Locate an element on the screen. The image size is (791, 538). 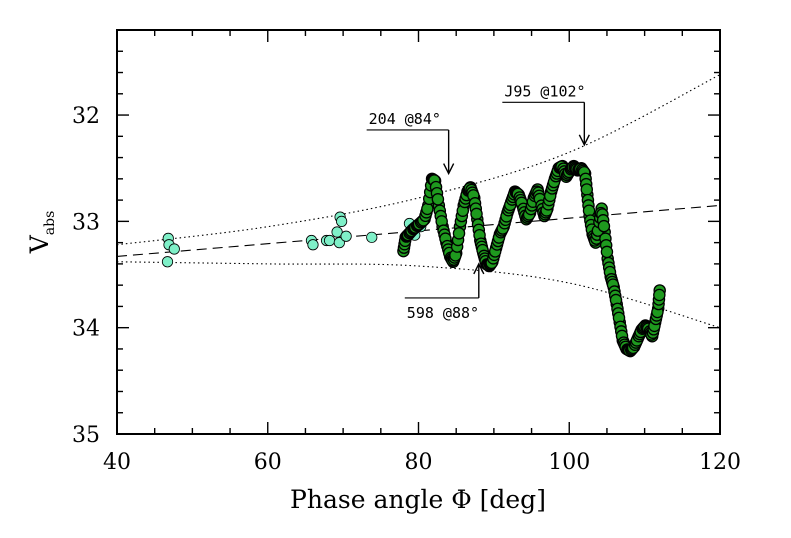
y-tick-labels: 32 33 34 35 is located at coordinates (86, 276).